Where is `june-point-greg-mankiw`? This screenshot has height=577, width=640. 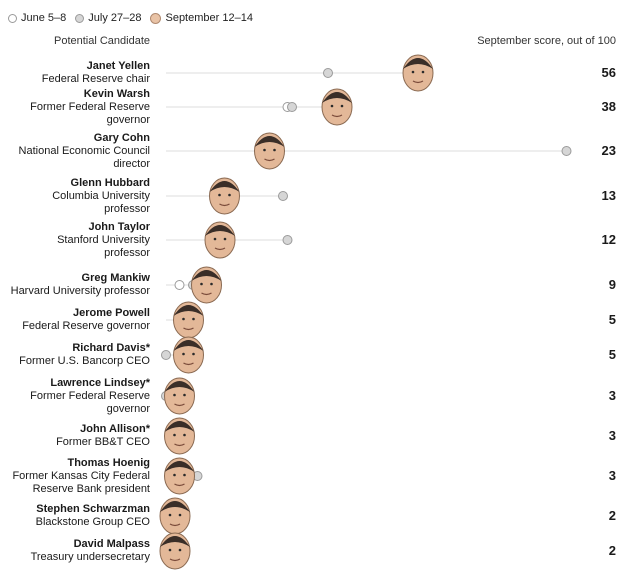 june-point-greg-mankiw is located at coordinates (179, 285).